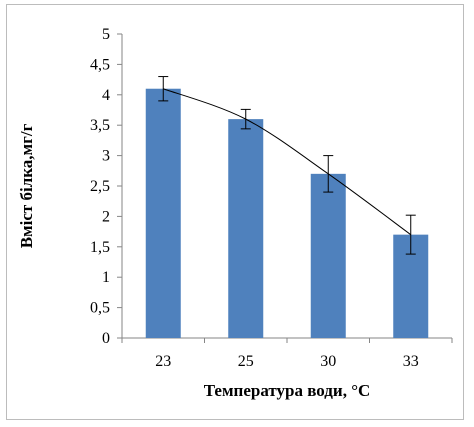  What do you see at coordinates (106, 216) in the screenshot?
I see `y-tick-label: 2` at bounding box center [106, 216].